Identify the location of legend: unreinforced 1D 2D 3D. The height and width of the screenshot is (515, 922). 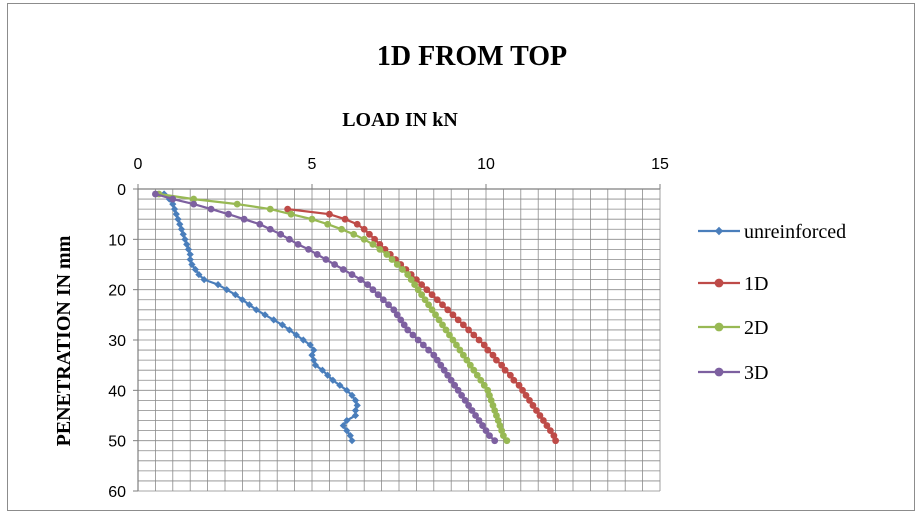
(772, 302).